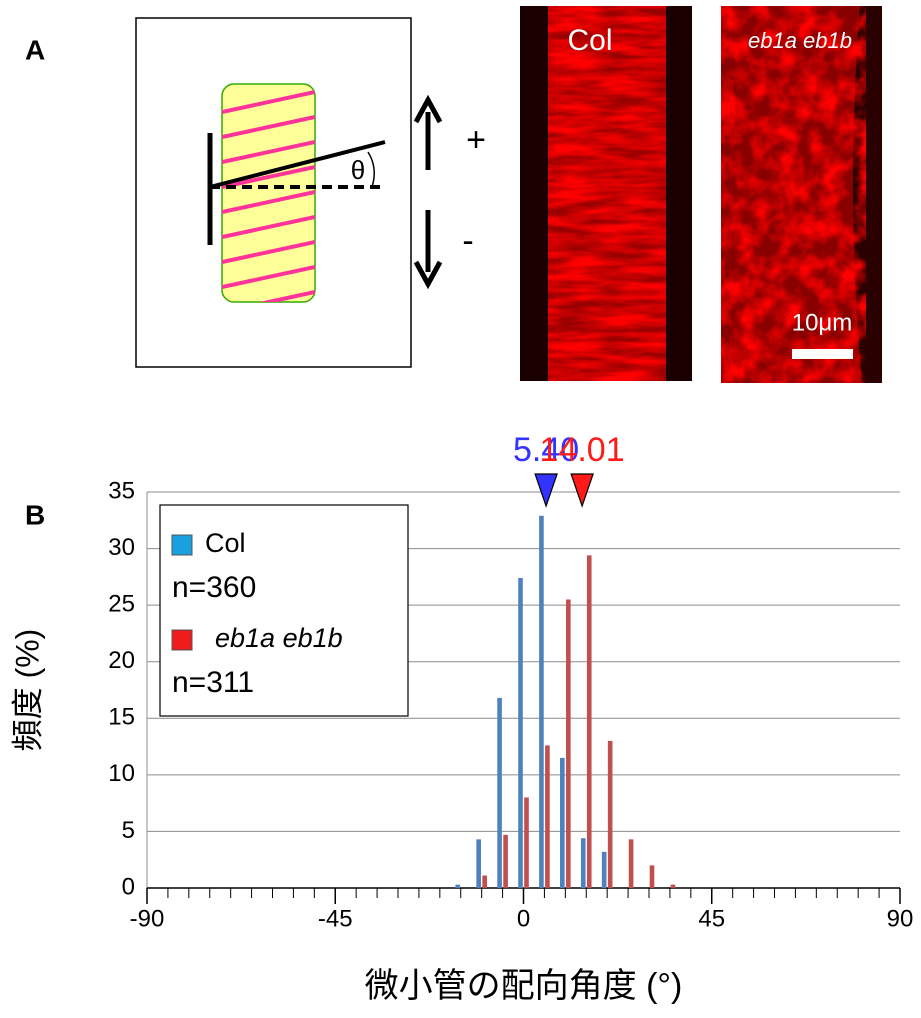 Image resolution: width=921 pixels, height=1018 pixels. What do you see at coordinates (822, 354) in the screenshot?
I see `scale-bar` at bounding box center [822, 354].